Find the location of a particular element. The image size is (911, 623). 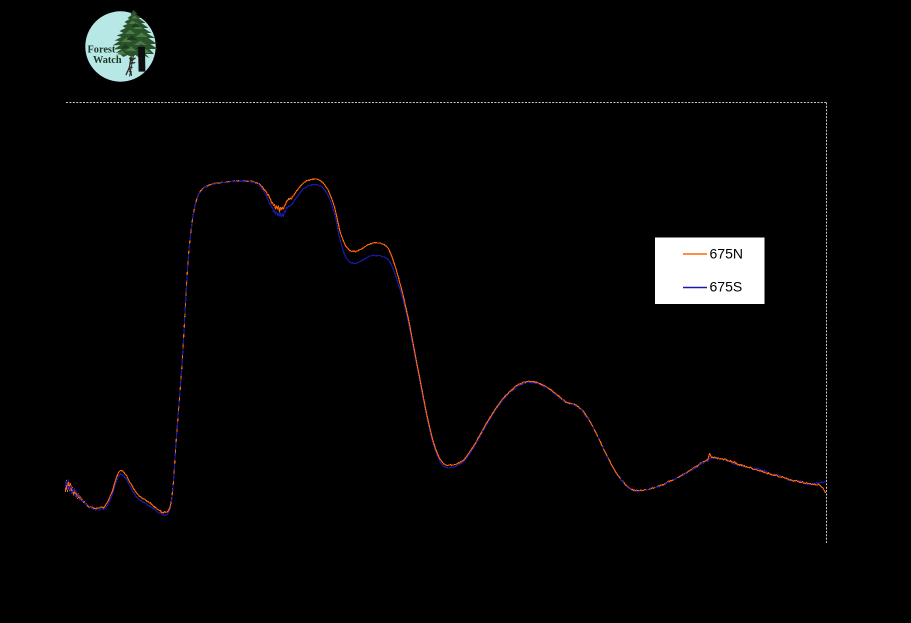

svg-text: Watch is located at coordinates (107, 60).